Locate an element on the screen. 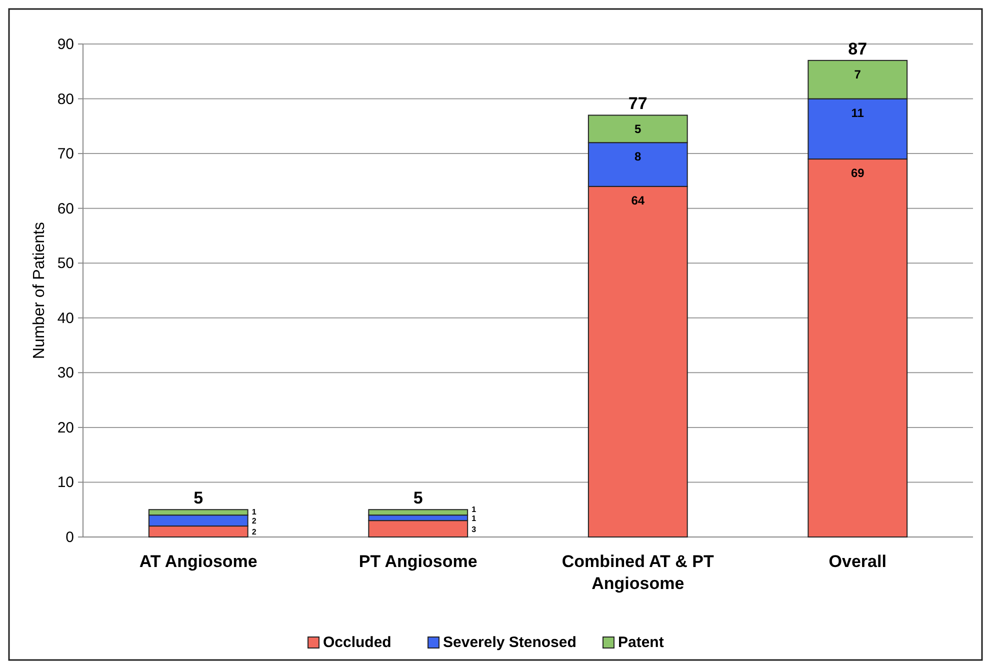  x-tick-label: AT Angiosome is located at coordinates (198, 561).